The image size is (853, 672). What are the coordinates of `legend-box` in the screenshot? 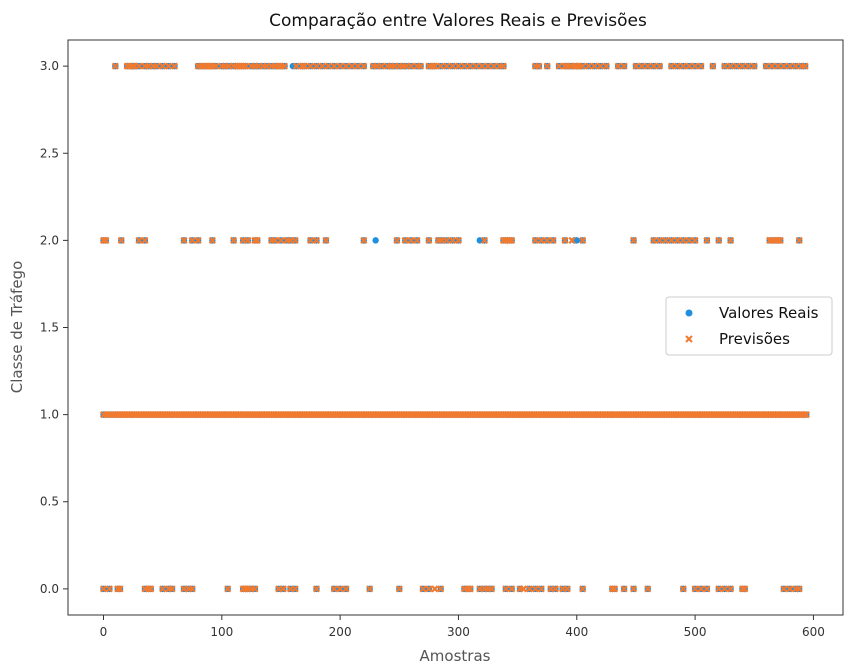 It's located at (749, 326).